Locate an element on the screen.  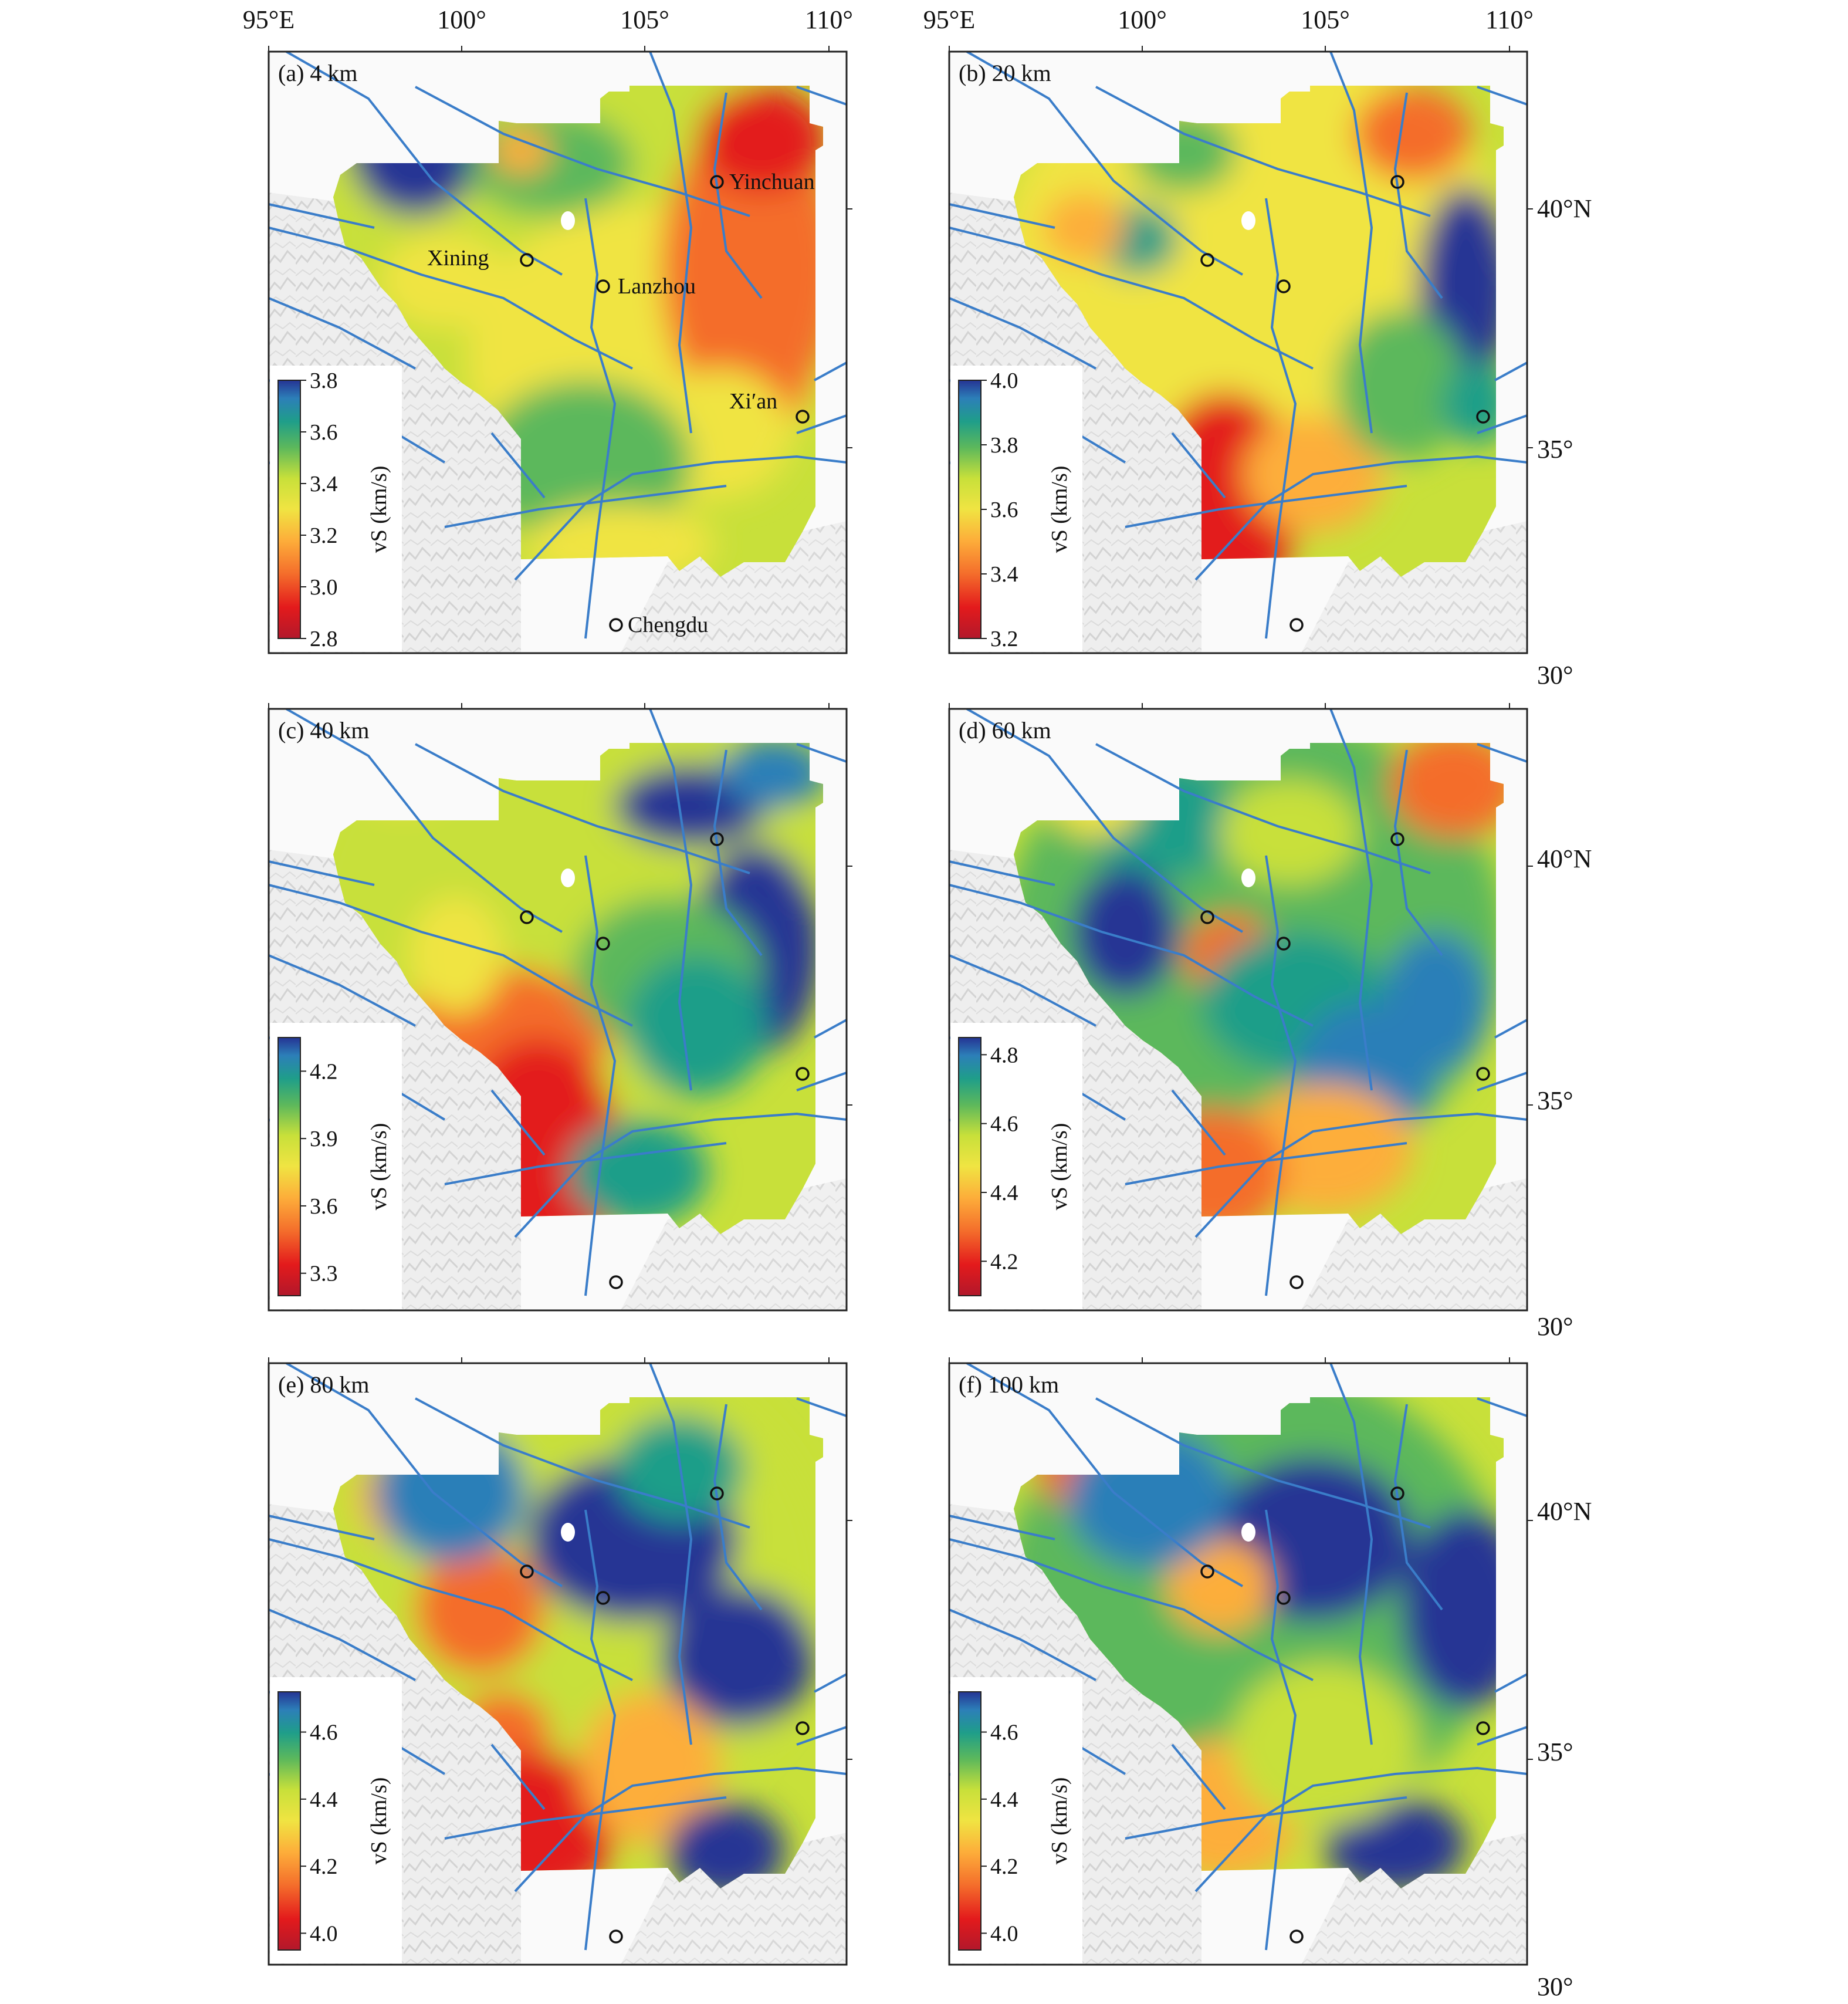
panel-label: (e) 80 km is located at coordinates (324, 1384).